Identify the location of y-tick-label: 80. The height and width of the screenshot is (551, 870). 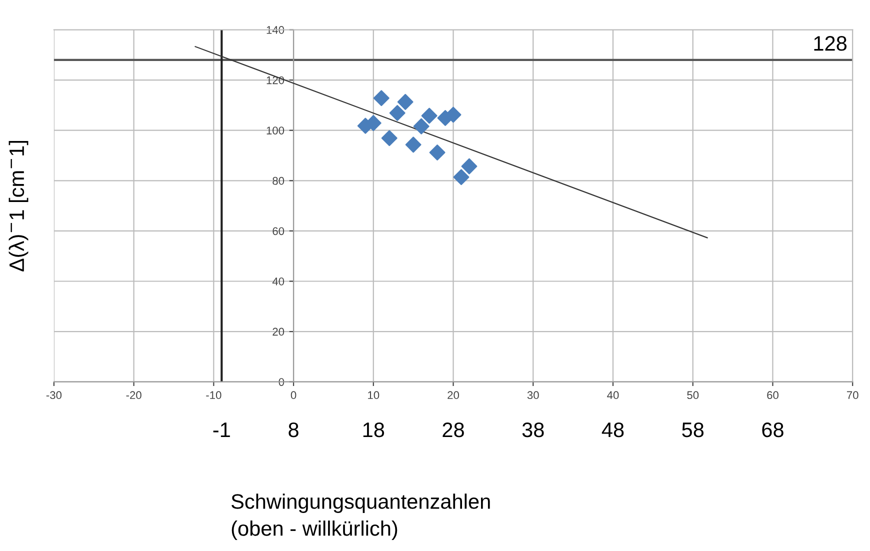
(278, 180).